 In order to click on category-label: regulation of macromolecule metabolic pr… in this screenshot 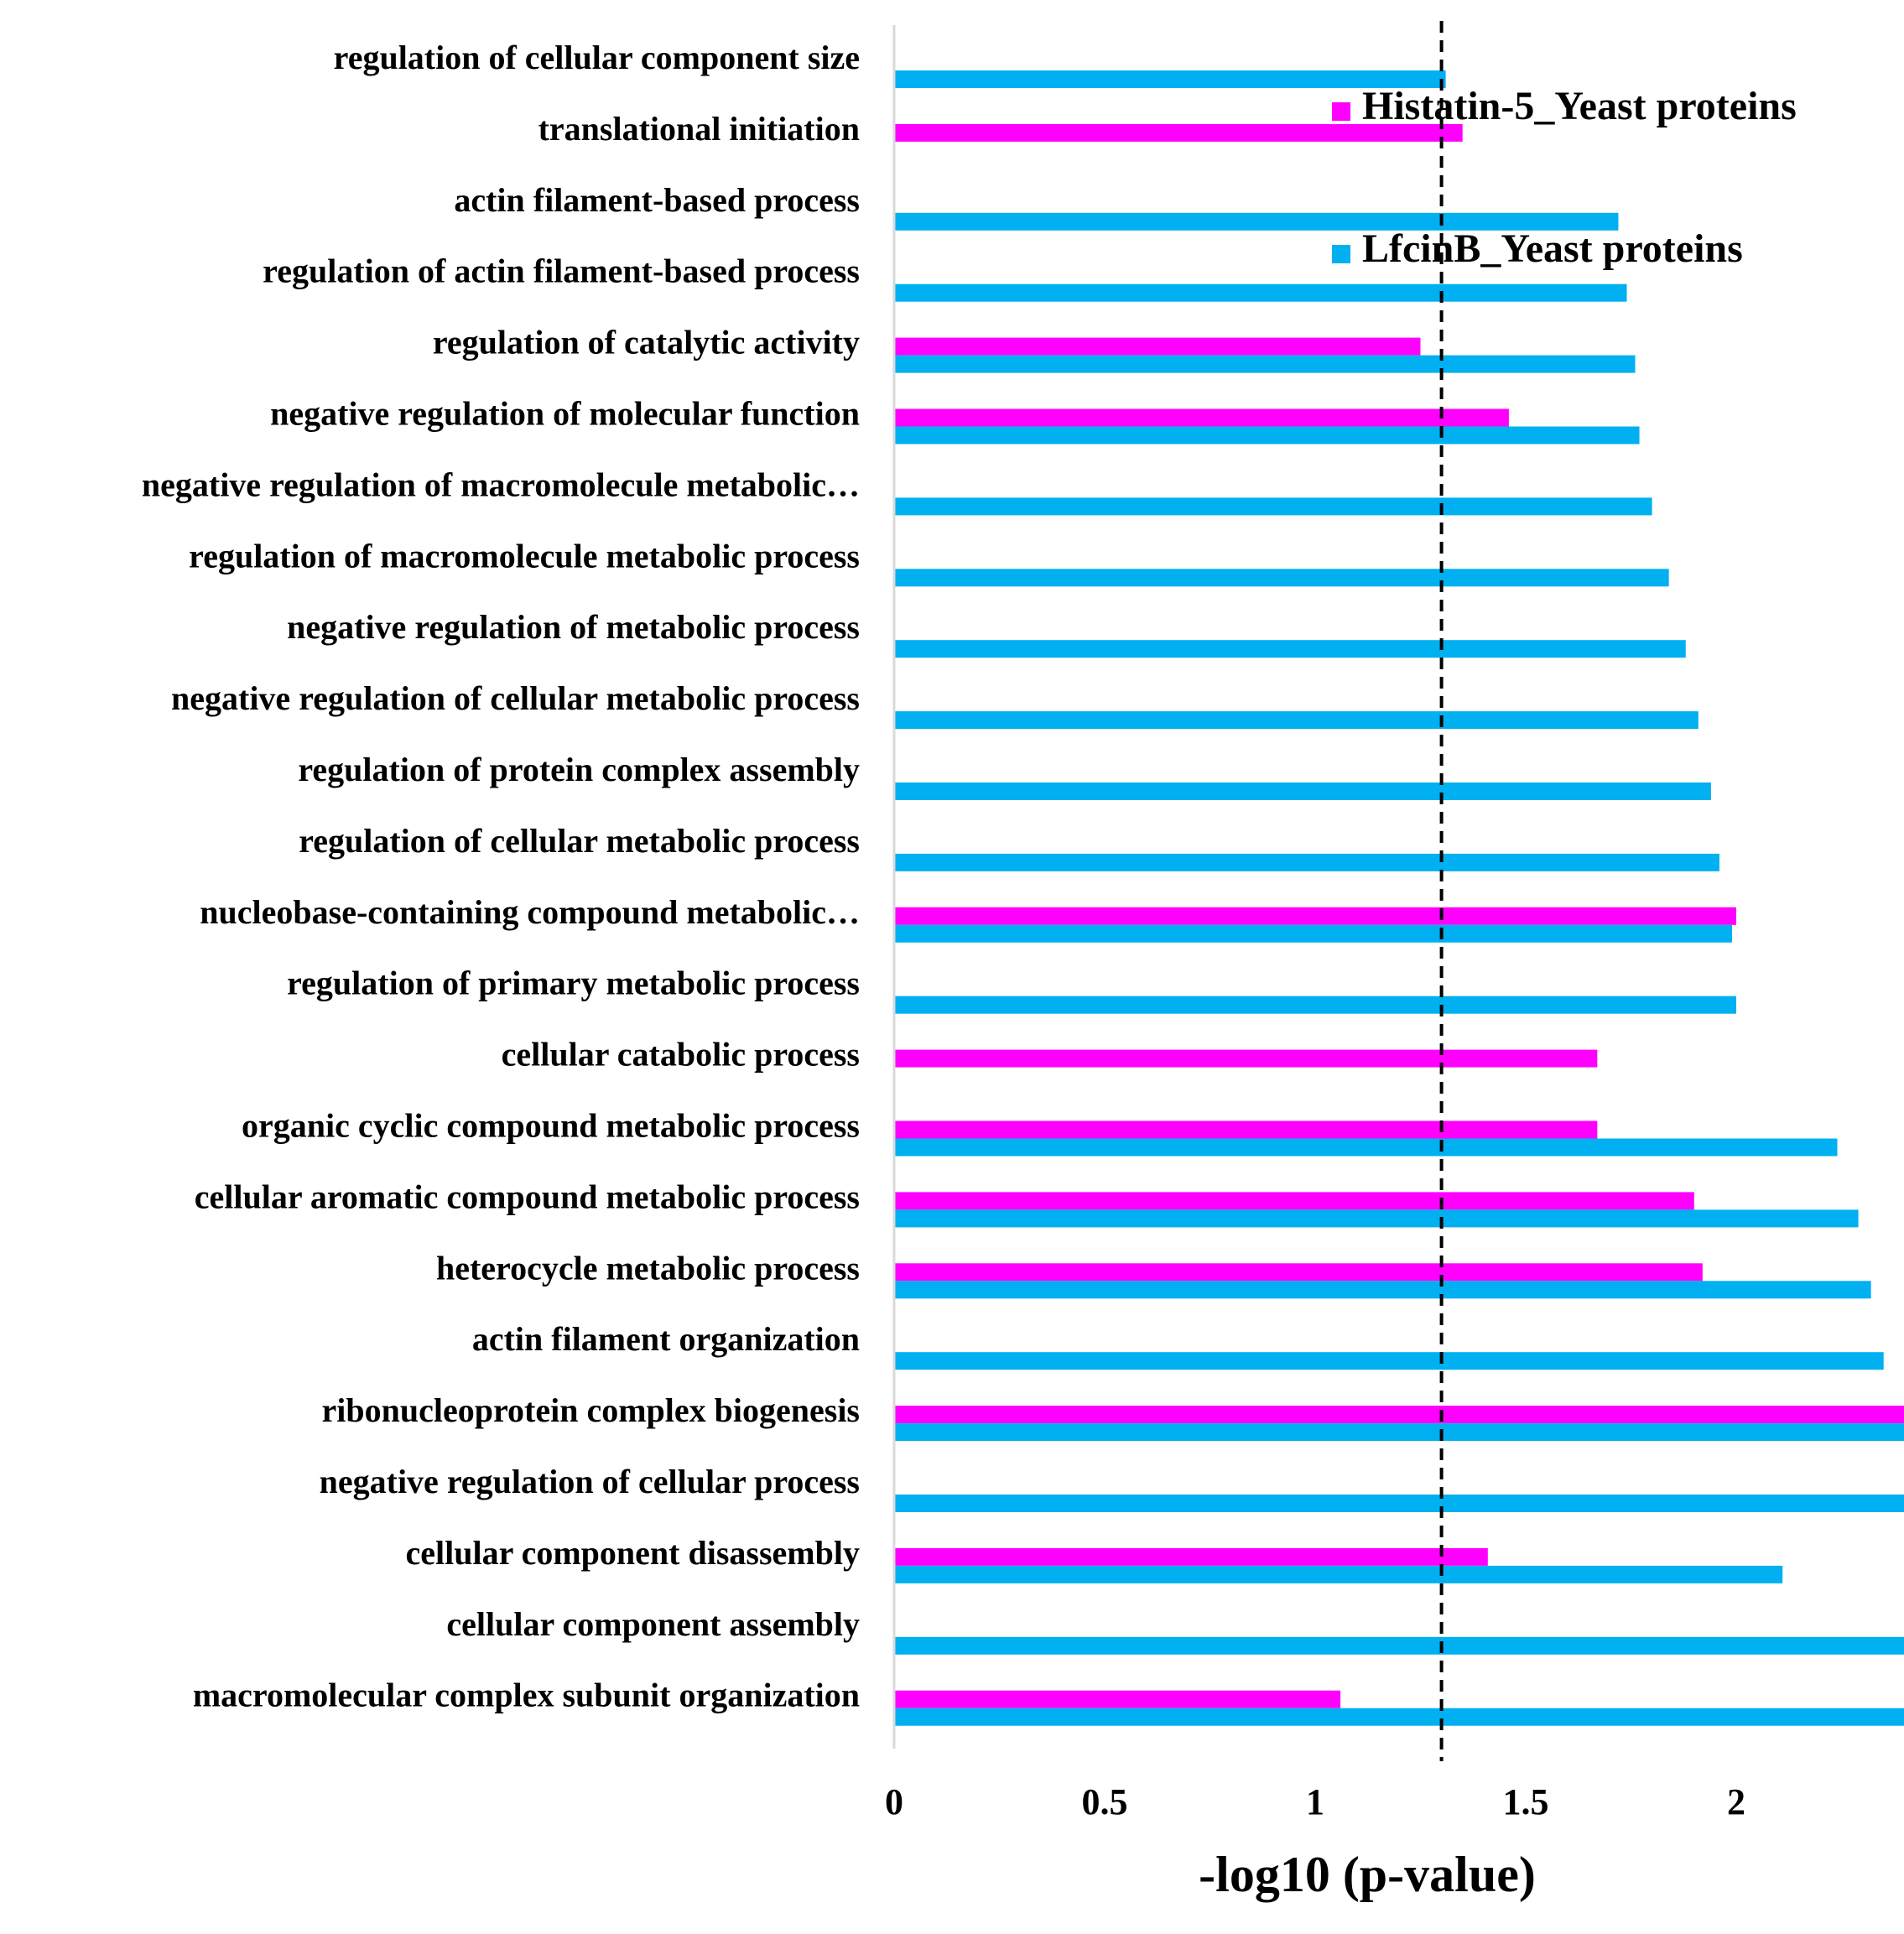, I will do `click(524, 555)`.